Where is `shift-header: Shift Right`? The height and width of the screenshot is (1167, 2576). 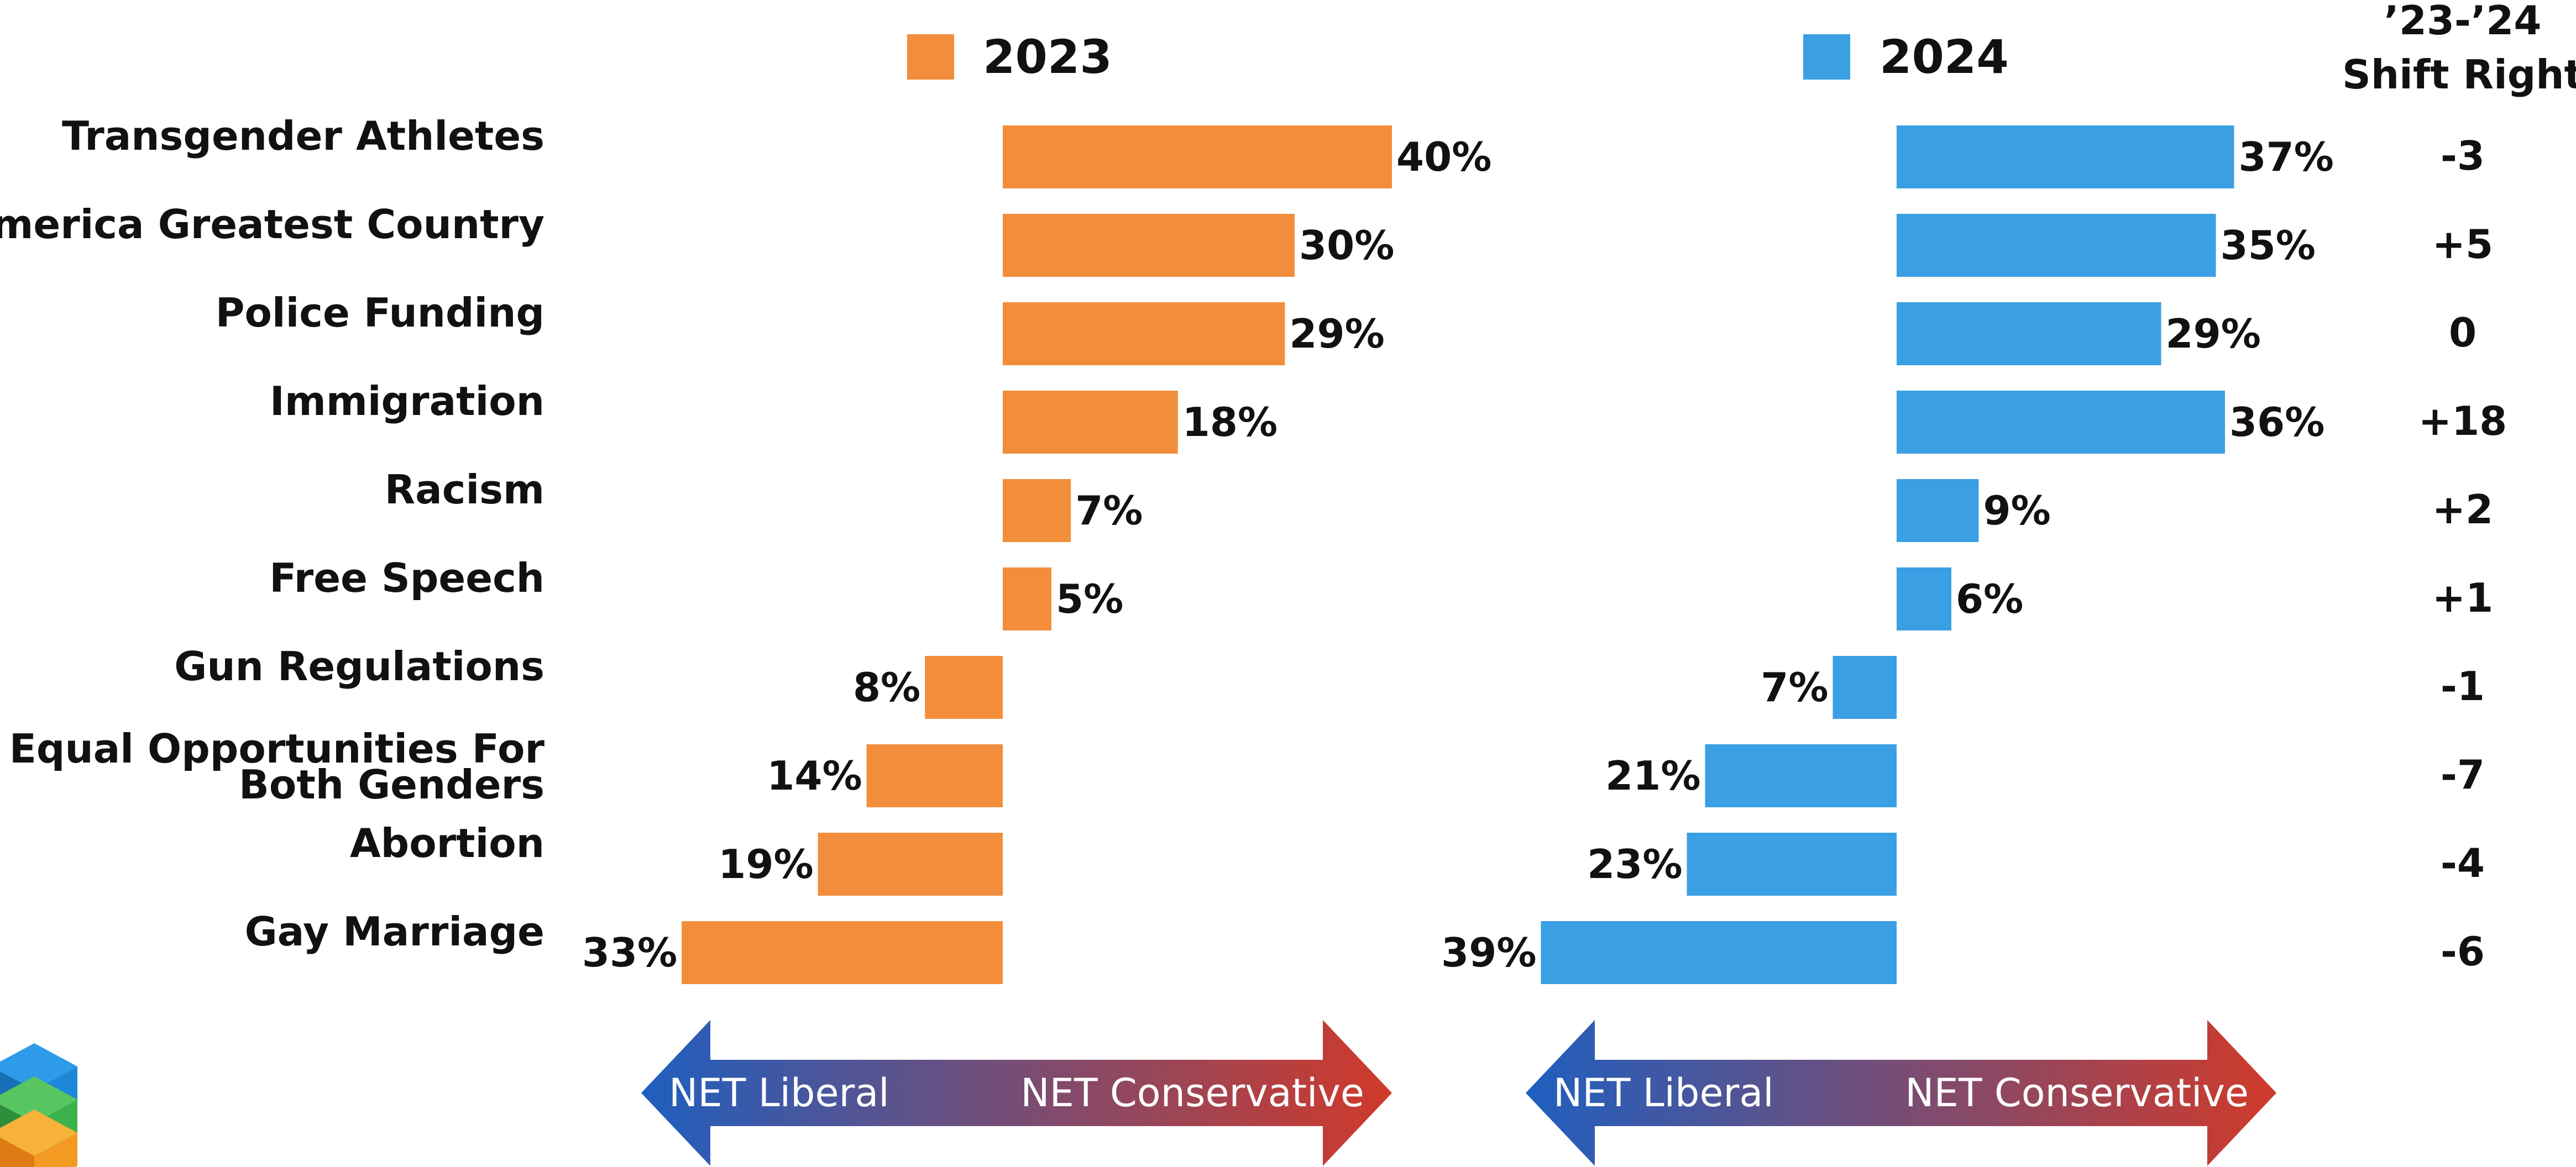 shift-header: Shift Right is located at coordinates (2459, 74).